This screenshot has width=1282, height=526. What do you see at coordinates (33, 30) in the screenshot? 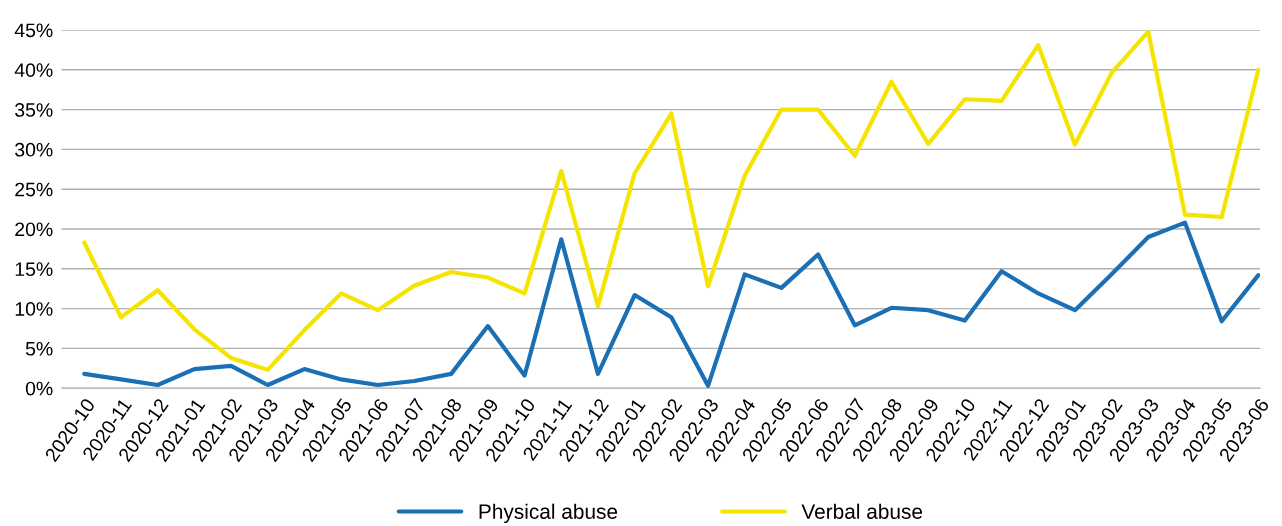
I see `y-tick-label: 45%` at bounding box center [33, 30].